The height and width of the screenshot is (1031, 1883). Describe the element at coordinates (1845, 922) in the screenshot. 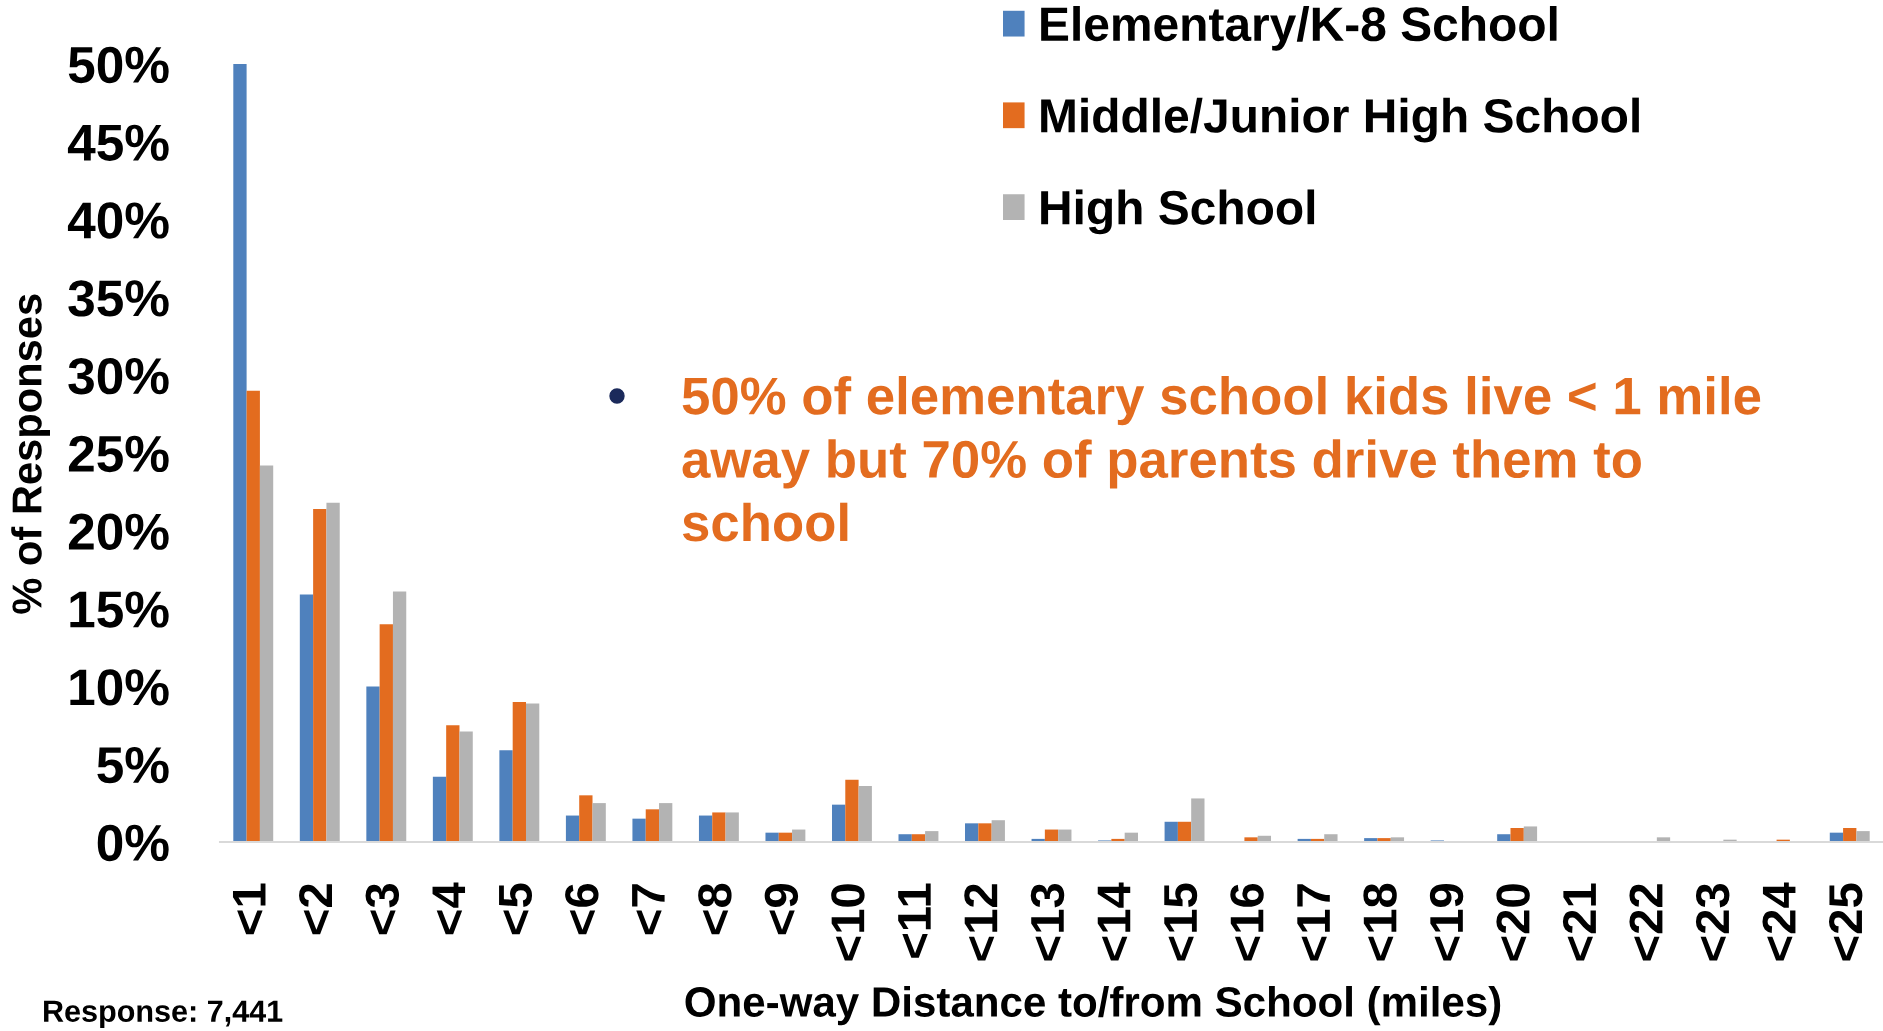

I see `x-tick-label: <25` at that location.